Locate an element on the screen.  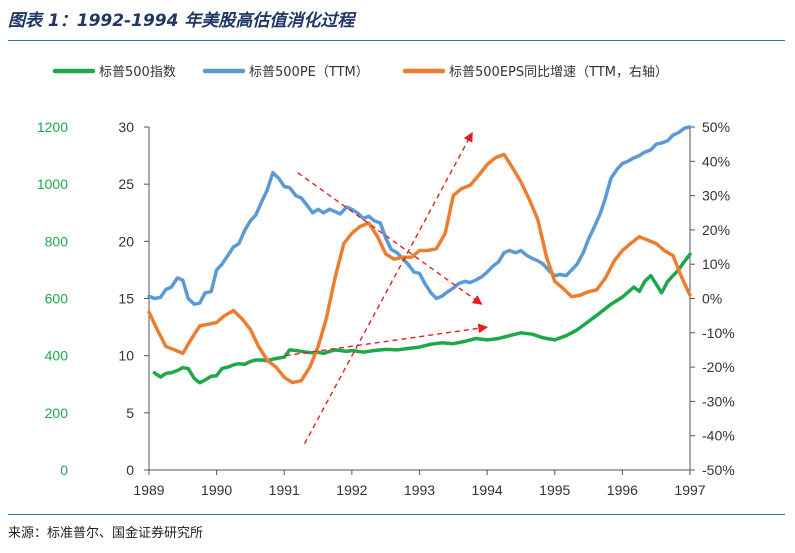
right-tick-label: 10% is located at coordinates (716, 264).